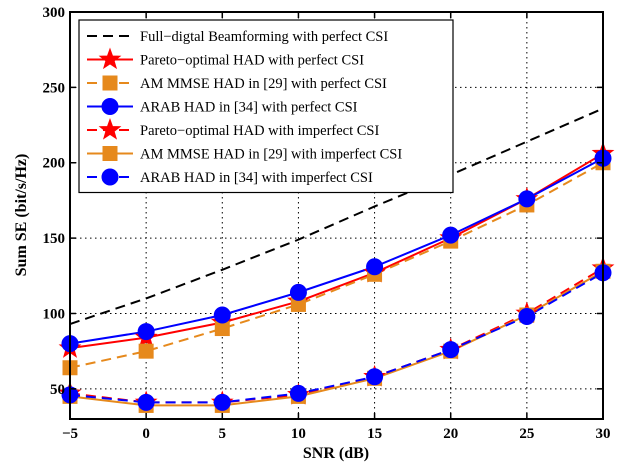 The height and width of the screenshot is (466, 618). Describe the element at coordinates (249, 108) in the screenshot. I see `legend-entry-label: ARAB HAD in [34] with perfect CSI` at that location.